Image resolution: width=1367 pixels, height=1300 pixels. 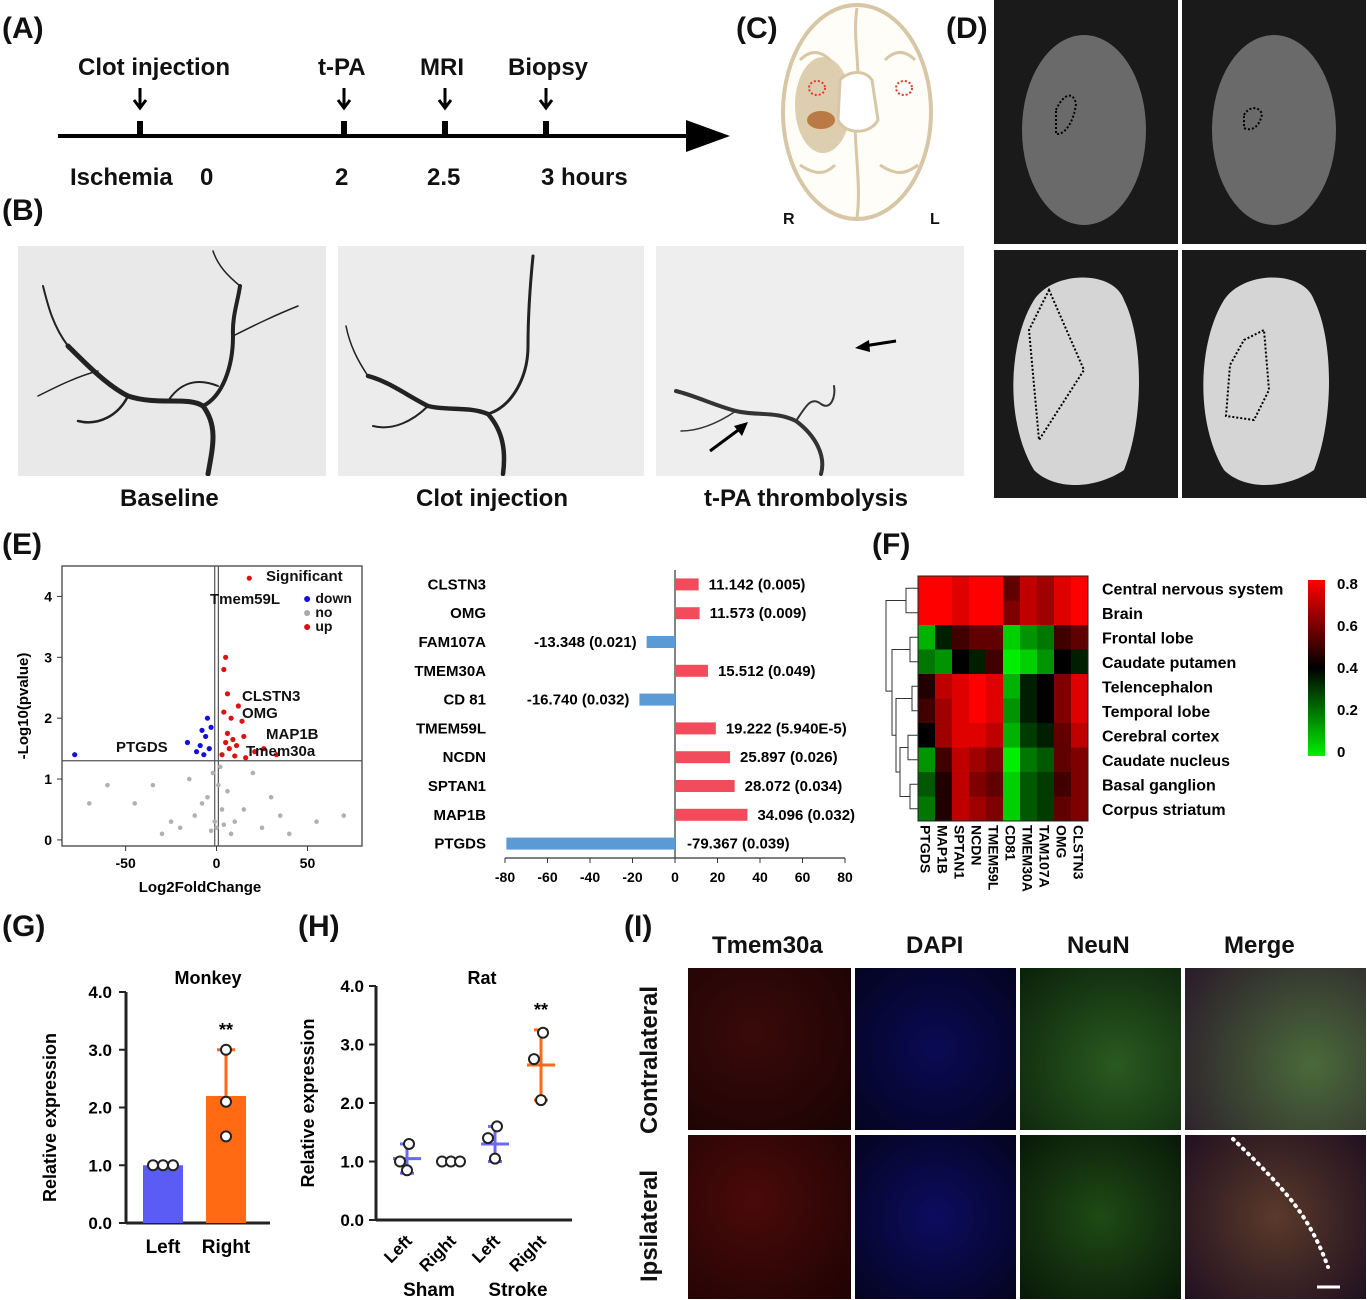 I want to click on micrograph-tmem30a-ipsilateral, so click(x=769, y=1217).